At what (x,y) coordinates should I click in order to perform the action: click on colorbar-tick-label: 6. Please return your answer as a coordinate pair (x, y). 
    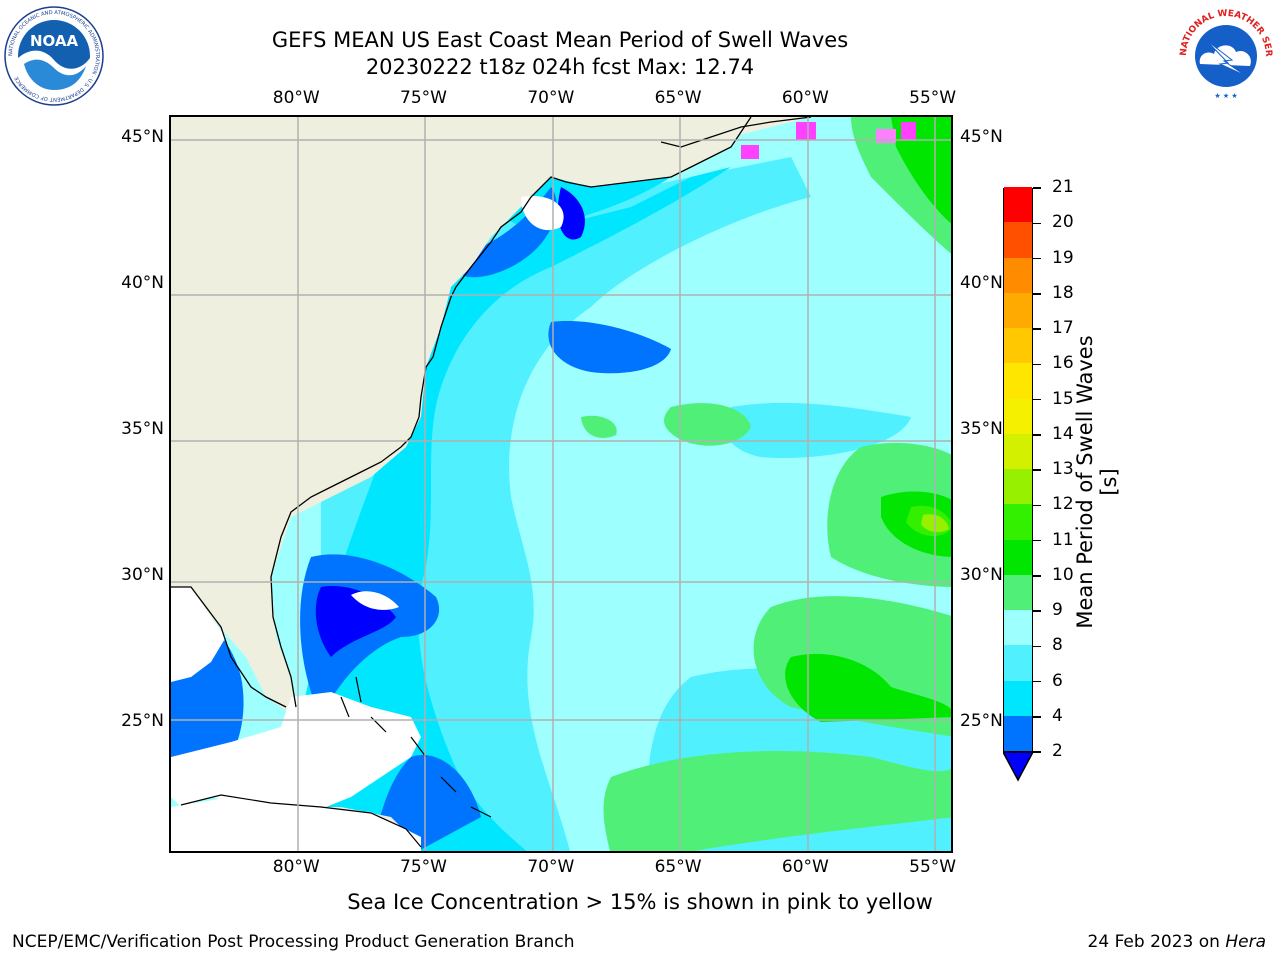
    Looking at the image, I should click on (1057, 680).